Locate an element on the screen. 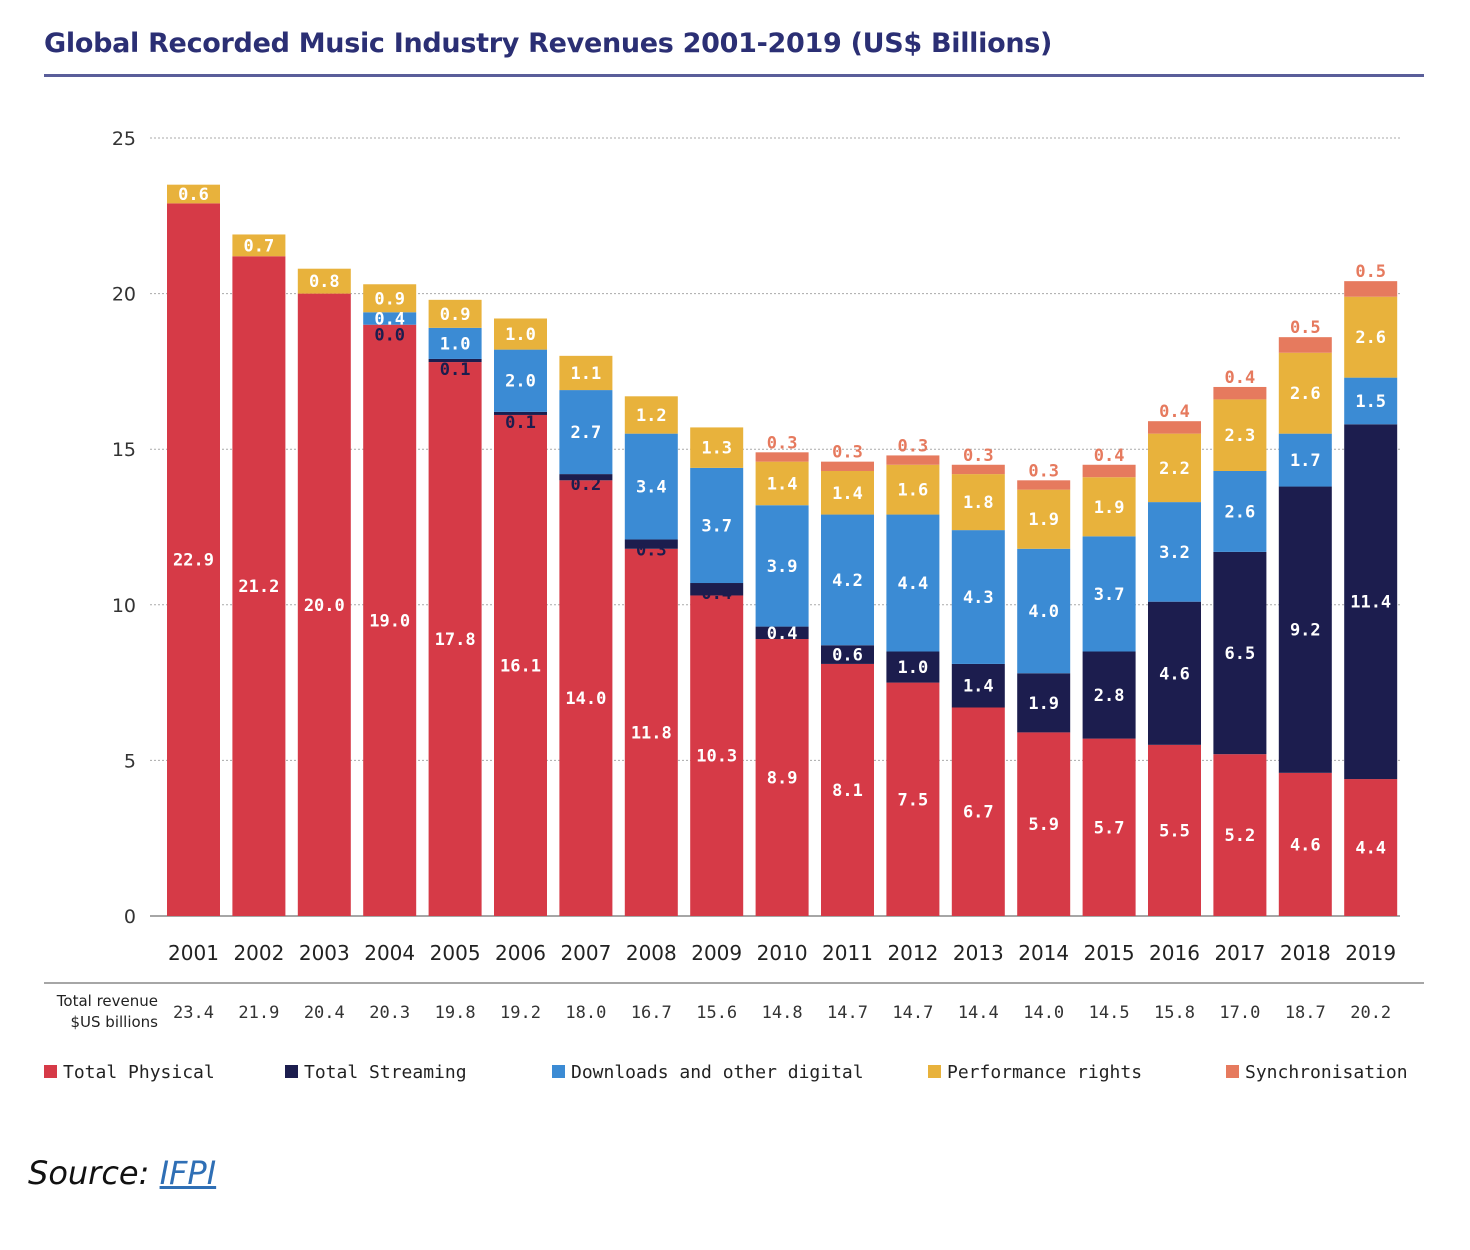 The image size is (1470, 1250). label-downloads-2017: 2.6 is located at coordinates (1240, 512).